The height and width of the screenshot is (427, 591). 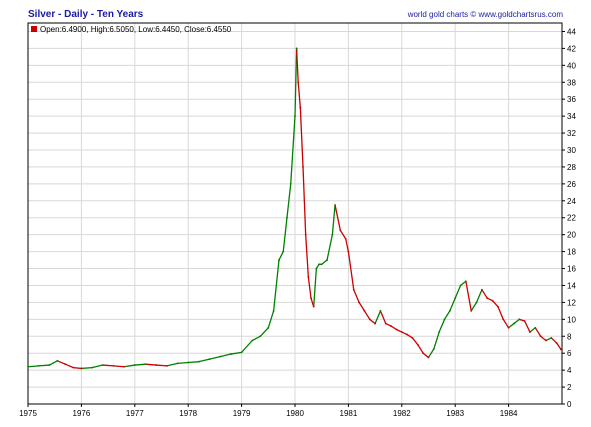 What do you see at coordinates (571, 31) in the screenshot?
I see `y-tick-label: 44` at bounding box center [571, 31].